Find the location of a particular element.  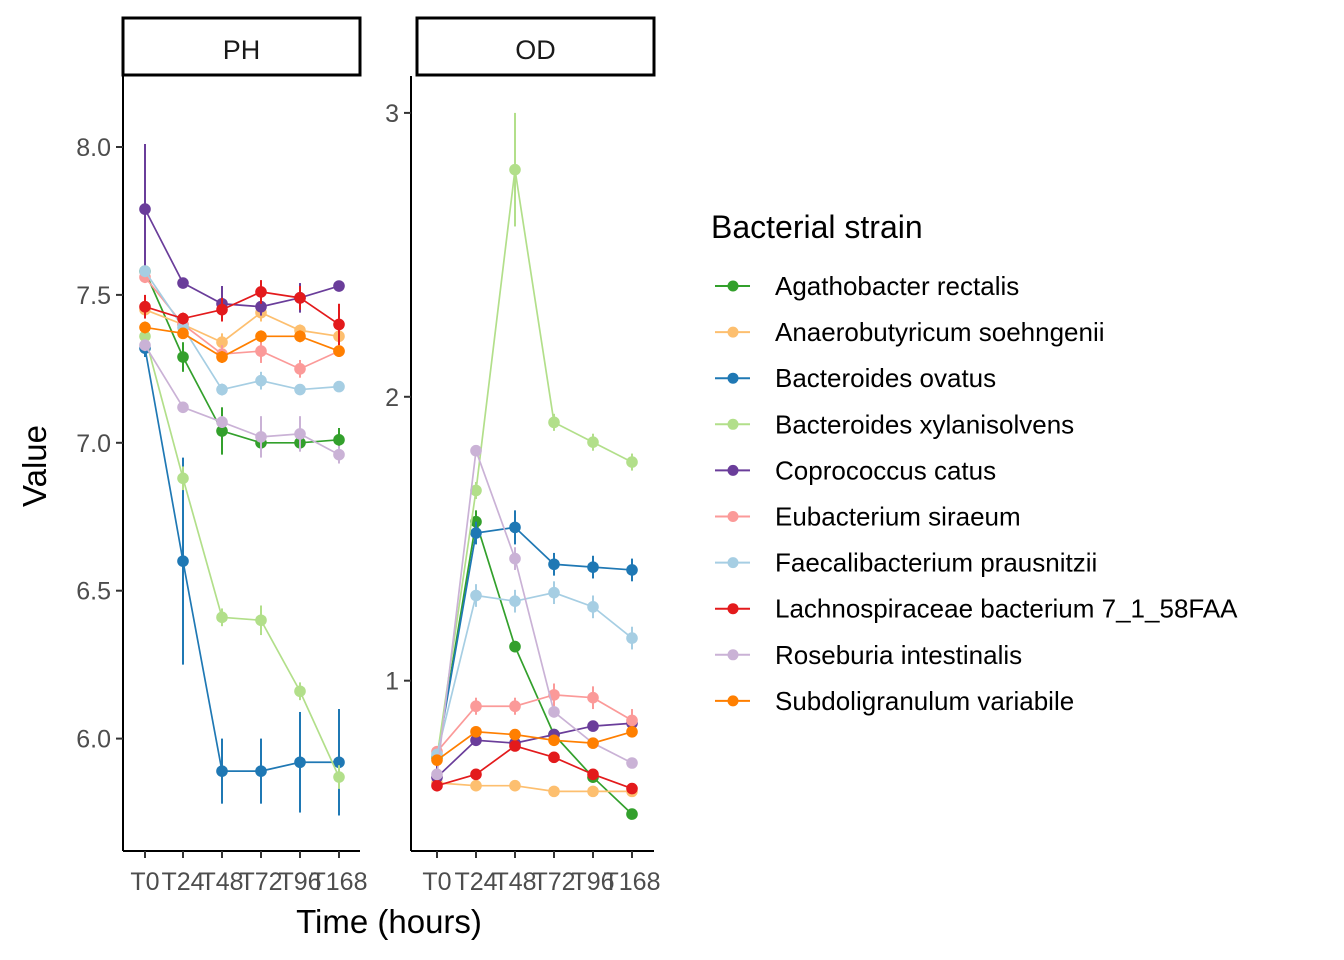

legend-label: Agathobacter rectalis is located at coordinates (897, 286).